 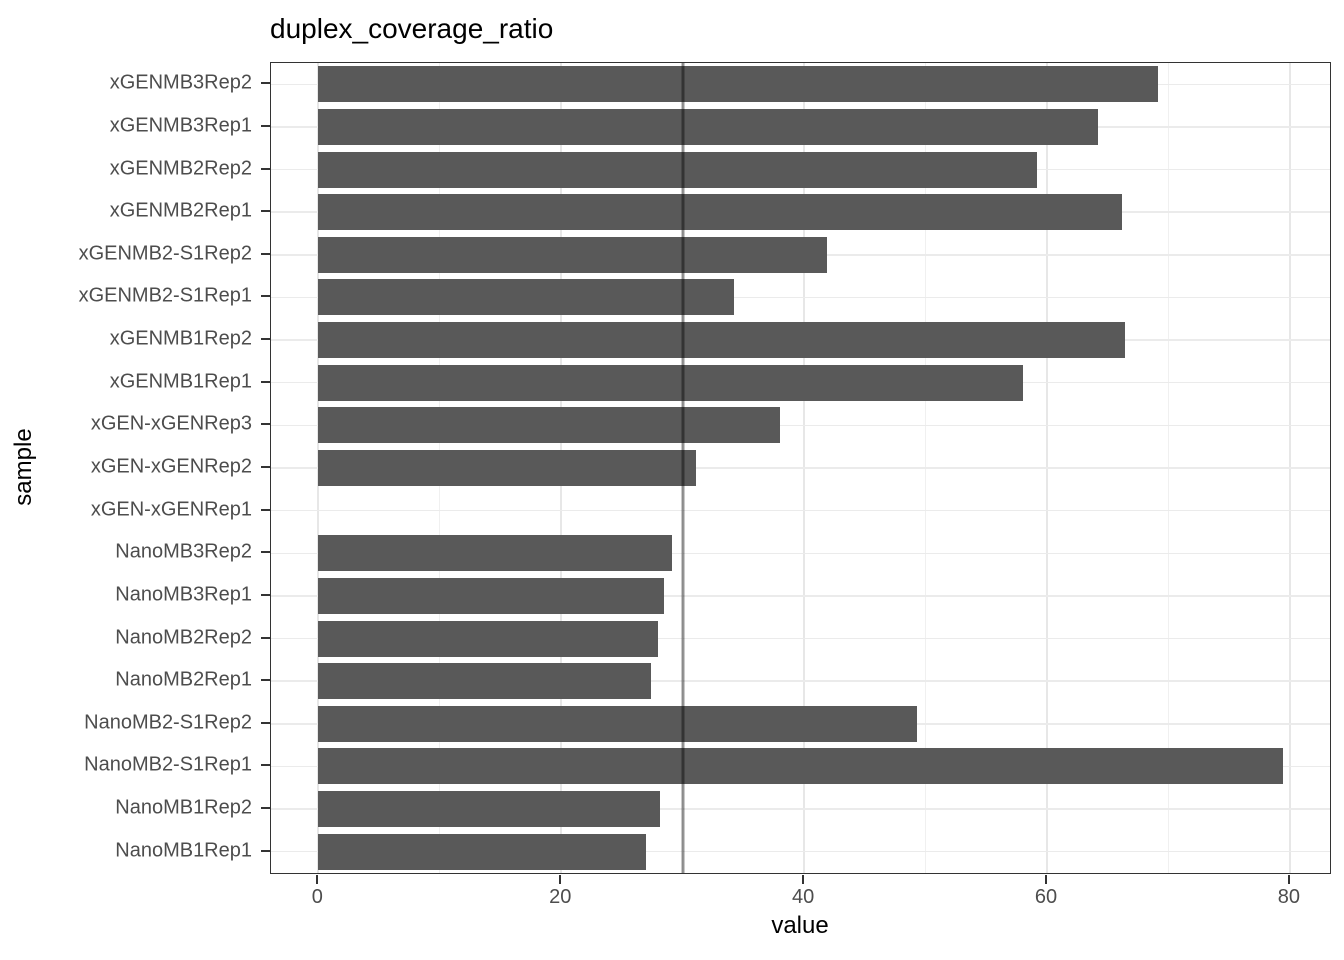 What do you see at coordinates (180, 381) in the screenshot?
I see `y-tick-label: xGENMB1Rep1` at bounding box center [180, 381].